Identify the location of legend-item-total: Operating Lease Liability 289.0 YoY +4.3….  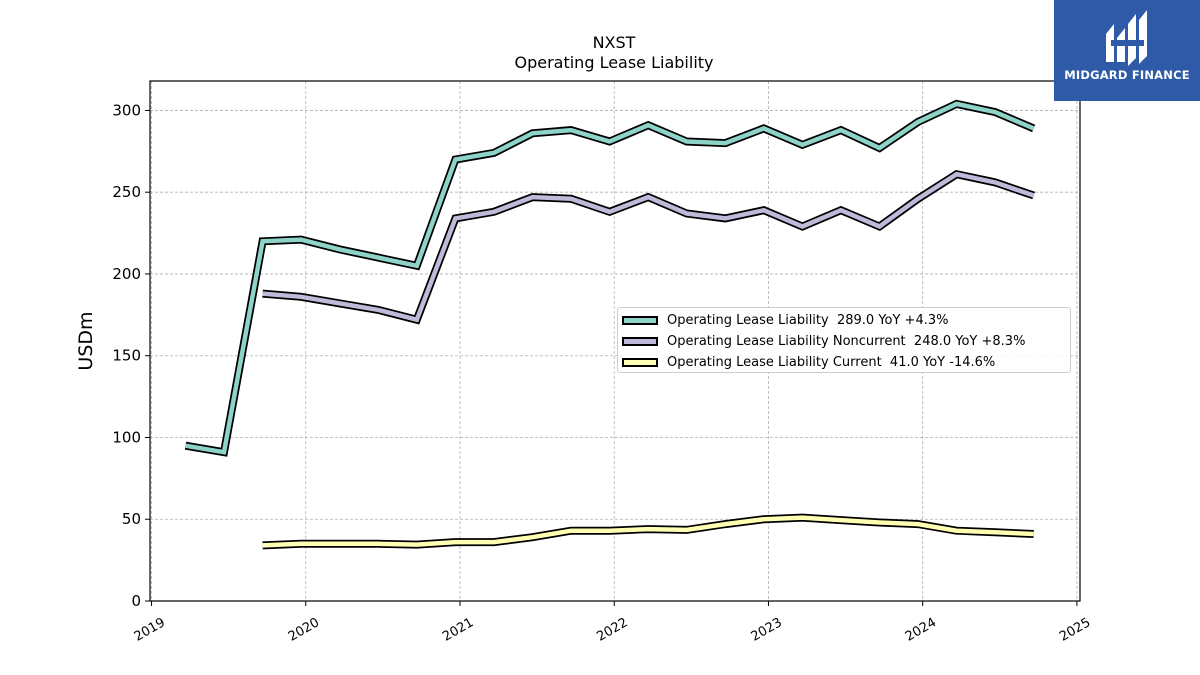
(785, 320).